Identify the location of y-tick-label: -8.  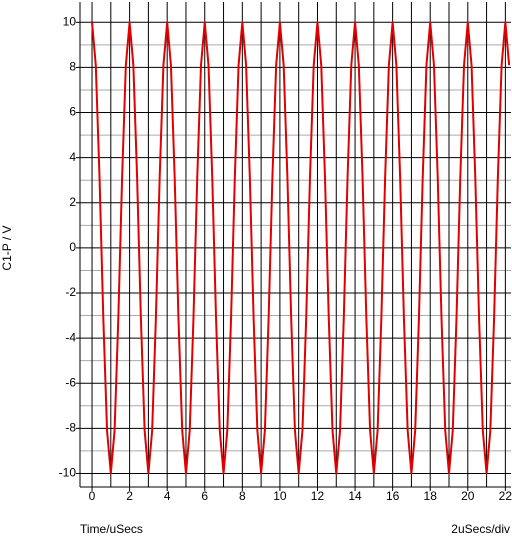
(70, 428).